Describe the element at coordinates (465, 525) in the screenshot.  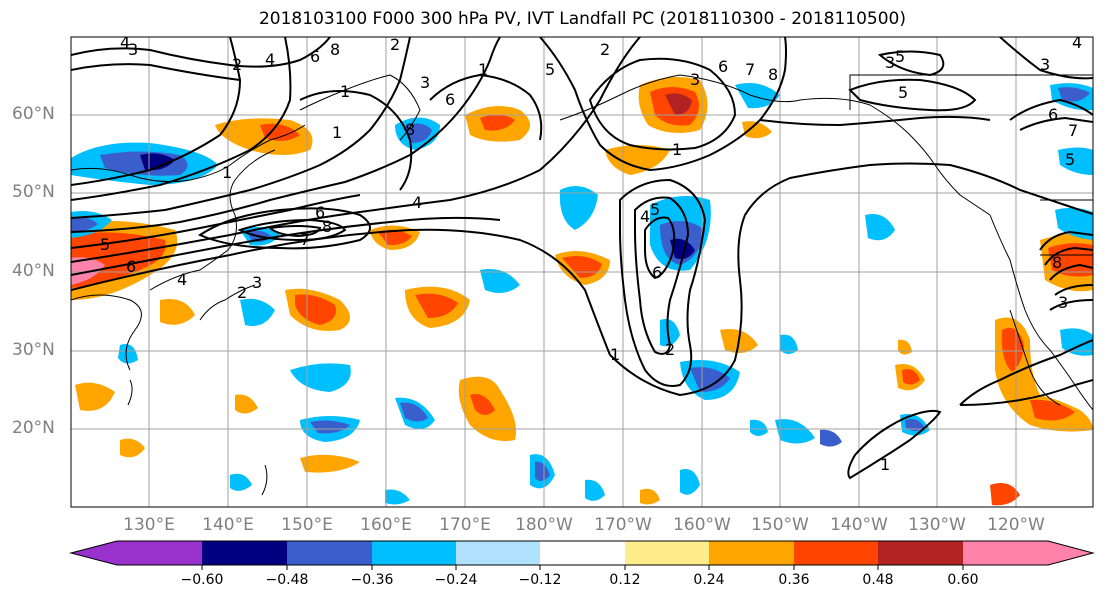
I see `longitude-label: 170°E` at that location.